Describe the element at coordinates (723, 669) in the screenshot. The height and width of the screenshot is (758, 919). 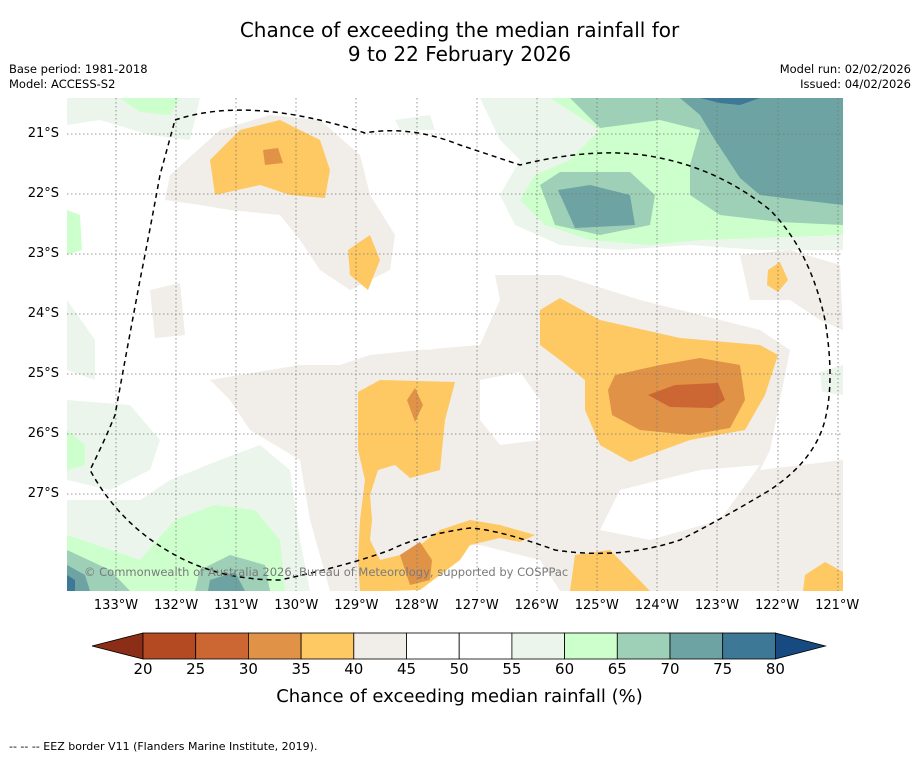
I see `colorbar-tick-label: 75` at that location.